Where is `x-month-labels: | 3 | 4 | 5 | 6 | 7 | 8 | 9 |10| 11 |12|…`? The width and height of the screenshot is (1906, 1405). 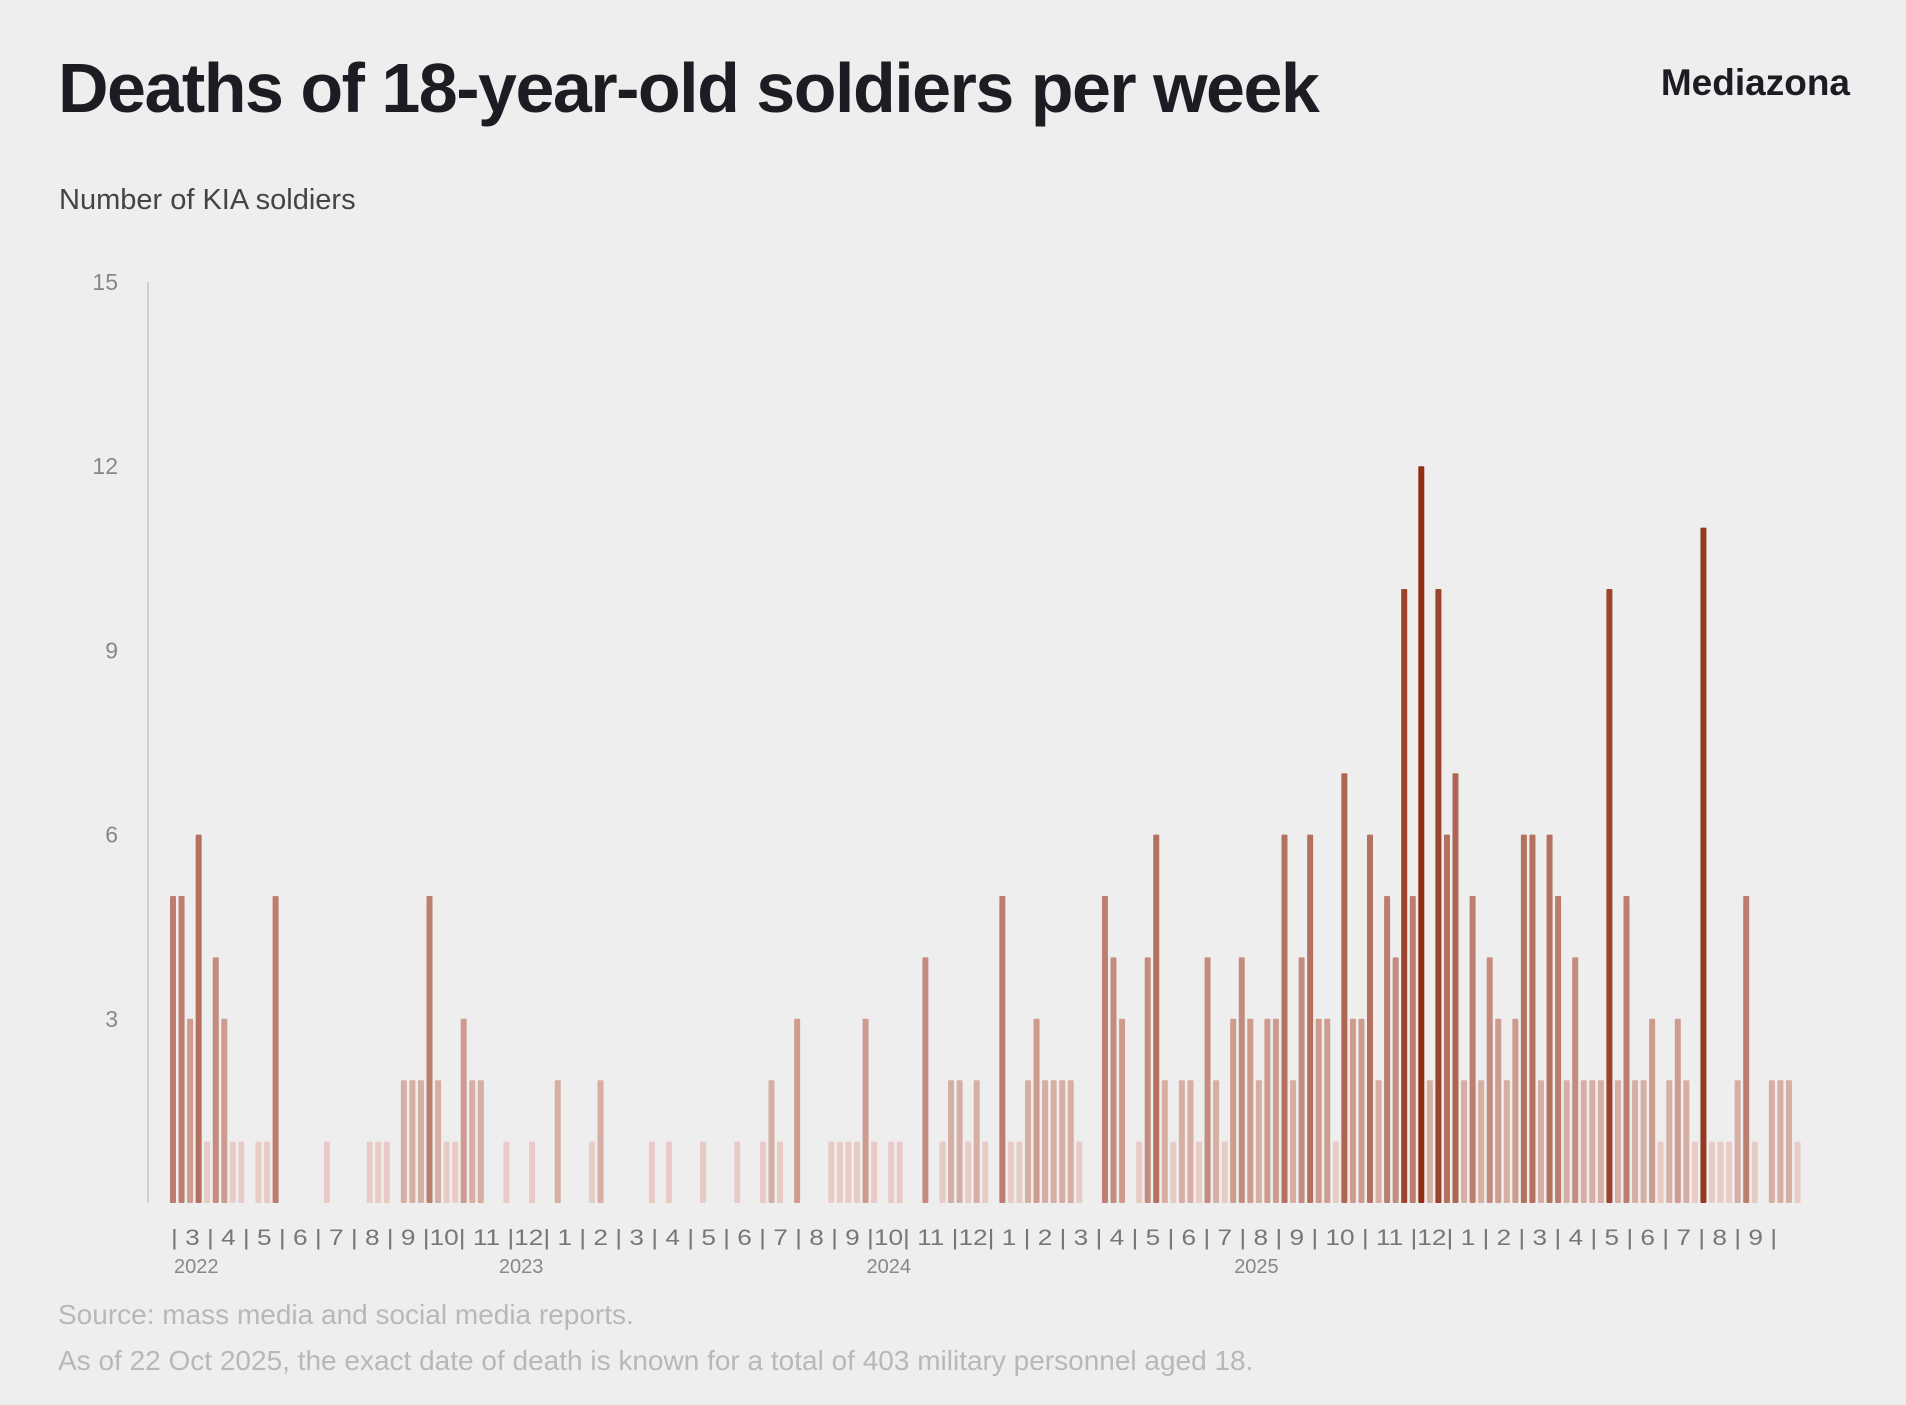 x-month-labels: | 3 | 4 | 5 | 6 | 7 | 8 | 9 |10| 11 |12|… is located at coordinates (974, 1237).